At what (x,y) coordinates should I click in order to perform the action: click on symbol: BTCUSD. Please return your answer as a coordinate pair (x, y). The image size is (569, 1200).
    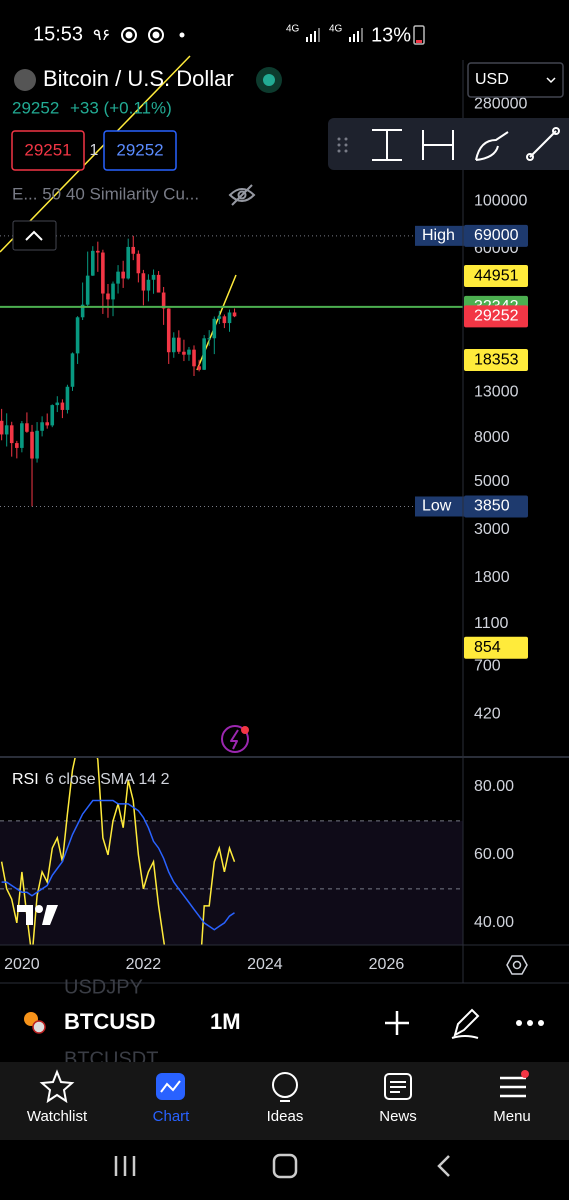
    Looking at the image, I should click on (110, 1021).